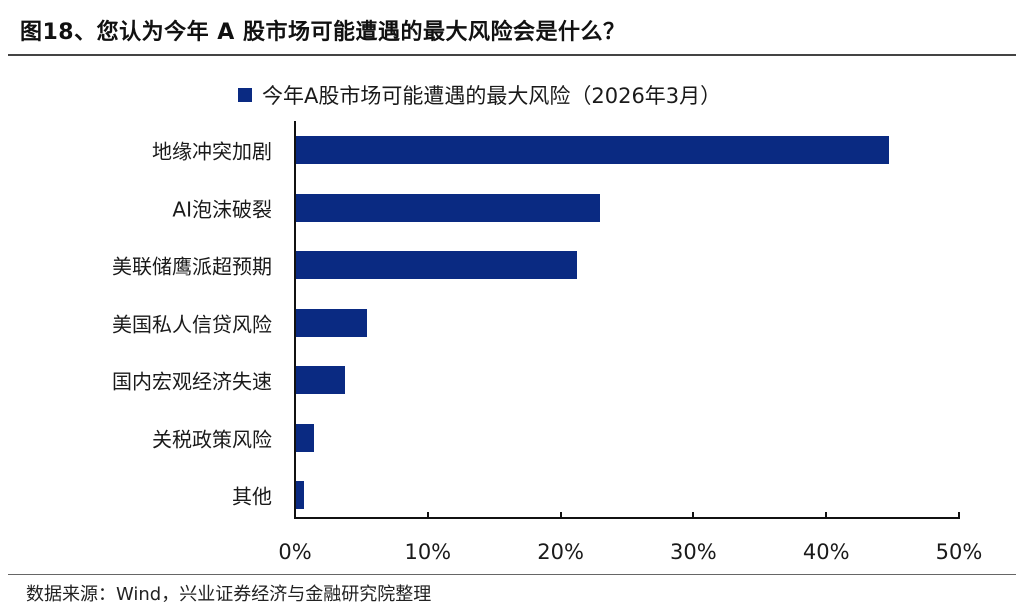 This screenshot has height=613, width=1024. I want to click on source-note: 数据来源：Wind，兴业证券经济与金融研究院整理, so click(229, 594).